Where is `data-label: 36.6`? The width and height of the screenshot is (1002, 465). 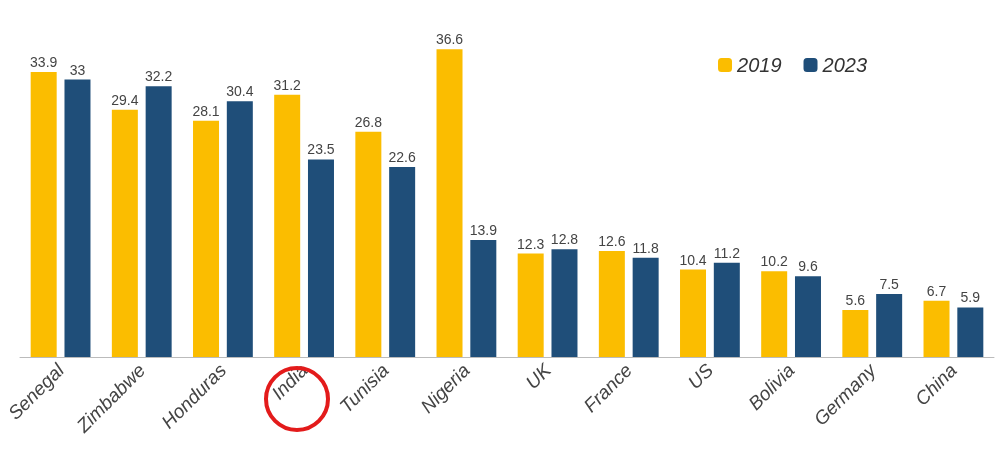 data-label: 36.6 is located at coordinates (449, 39).